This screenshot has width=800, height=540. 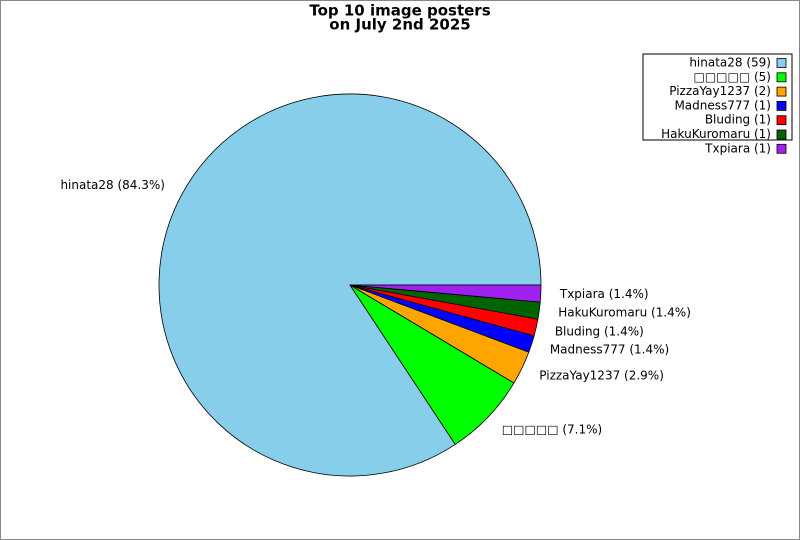 I want to click on slice-label: Txpiara (1.4%), so click(x=604, y=294).